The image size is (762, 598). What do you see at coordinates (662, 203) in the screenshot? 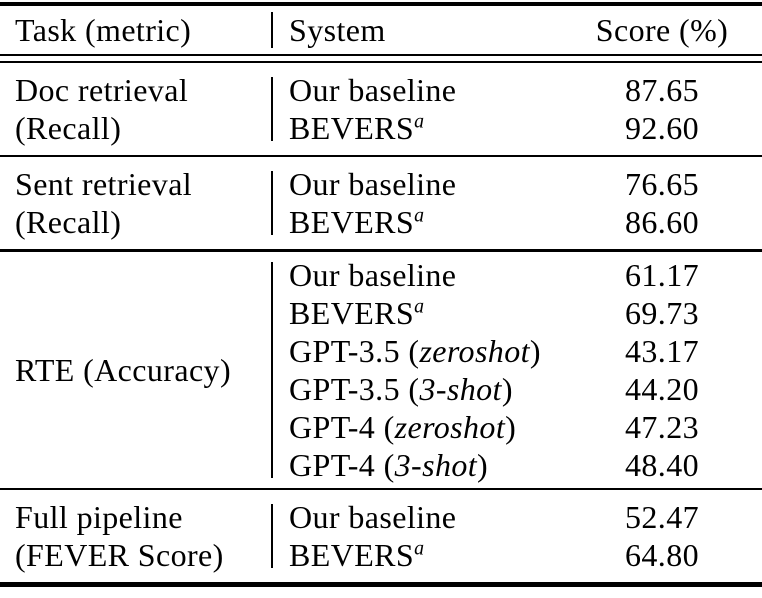
I see `score-cells: 76.65 86.60` at bounding box center [662, 203].